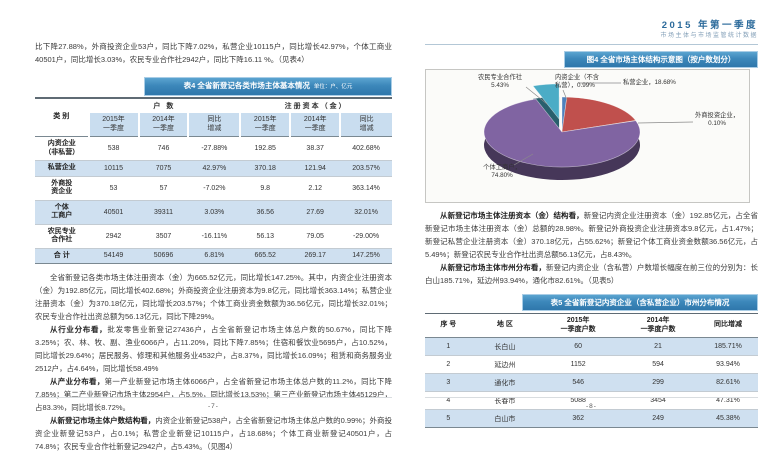  What do you see at coordinates (709, 36) in the screenshot?
I see `report-subtitle: 市场主体与市场监管统计数据` at bounding box center [709, 36].